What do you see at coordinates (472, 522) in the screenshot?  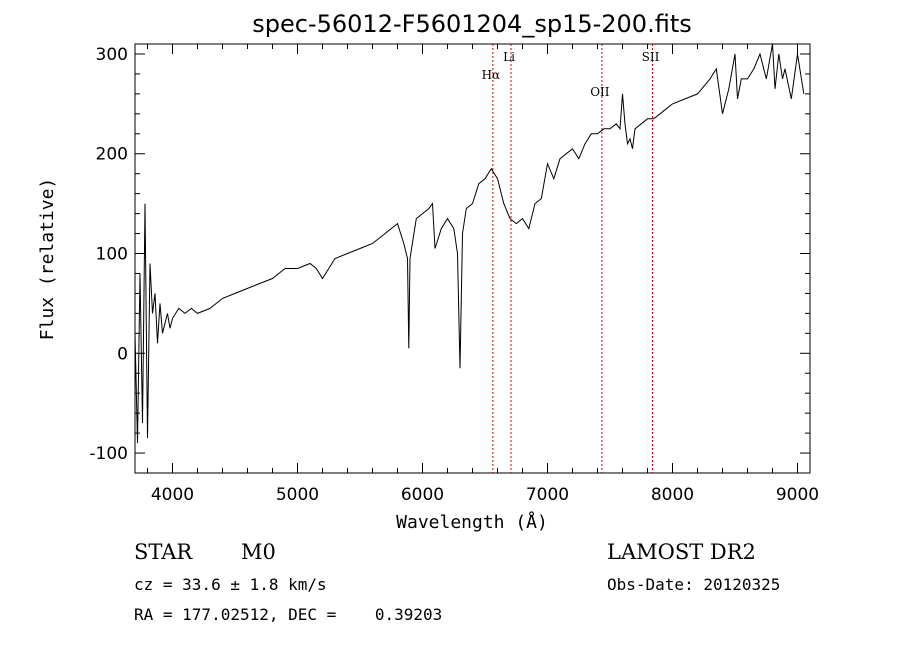 I see `x-axis-title: Wavelength (Å)` at bounding box center [472, 522].